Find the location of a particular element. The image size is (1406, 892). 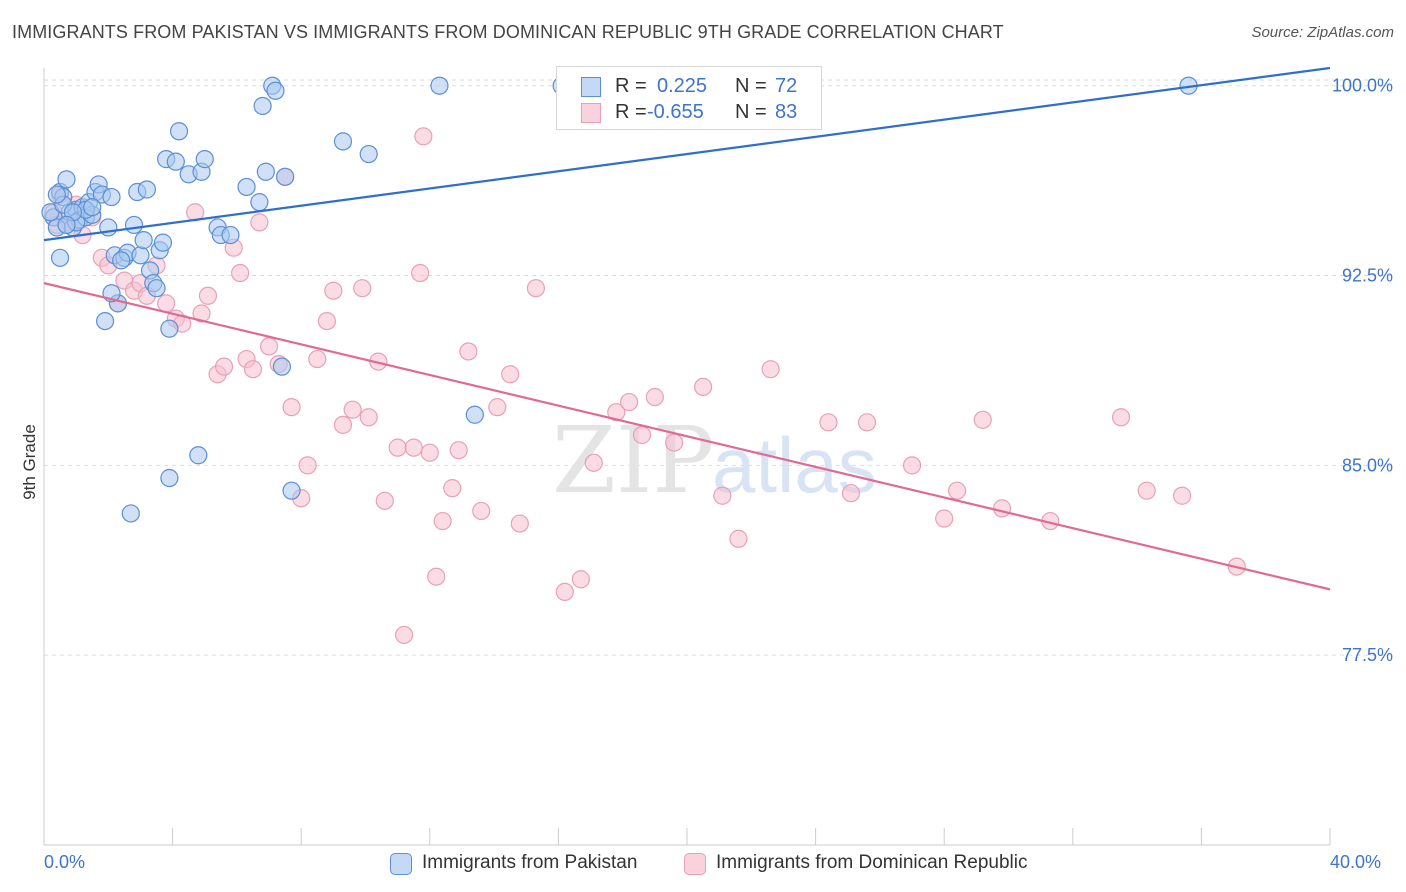

y-tick-label: 85.0% is located at coordinates (1367, 465).